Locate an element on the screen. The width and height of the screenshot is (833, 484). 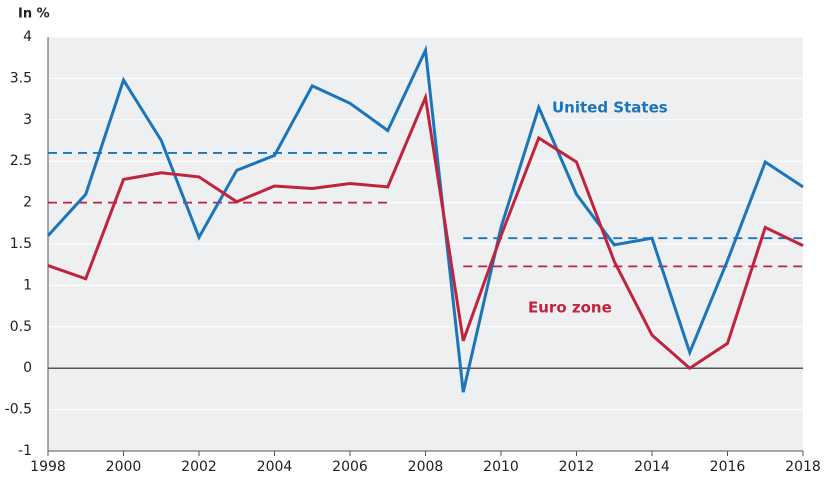
x-tick-label: 2014 is located at coordinates (652, 467).